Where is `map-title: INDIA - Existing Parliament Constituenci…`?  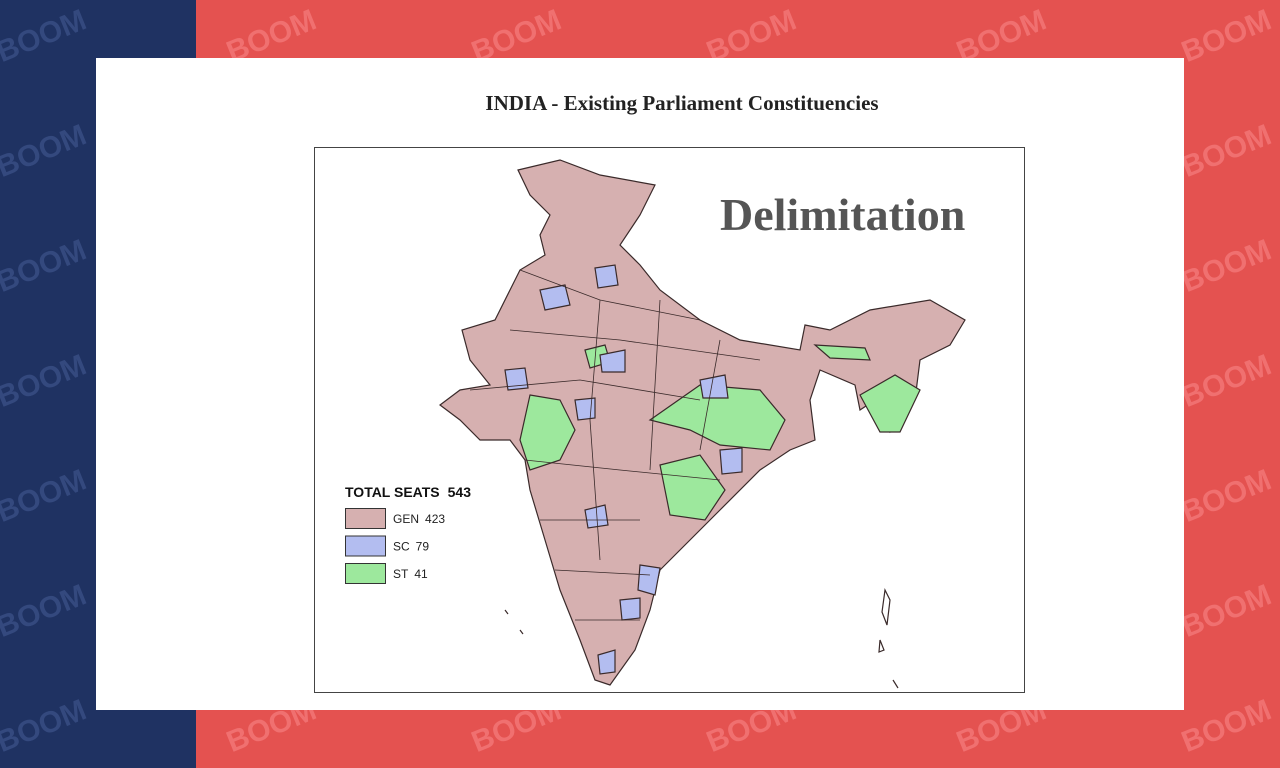
map-title: INDIA - Existing Parliament Constituenci… is located at coordinates (681, 103).